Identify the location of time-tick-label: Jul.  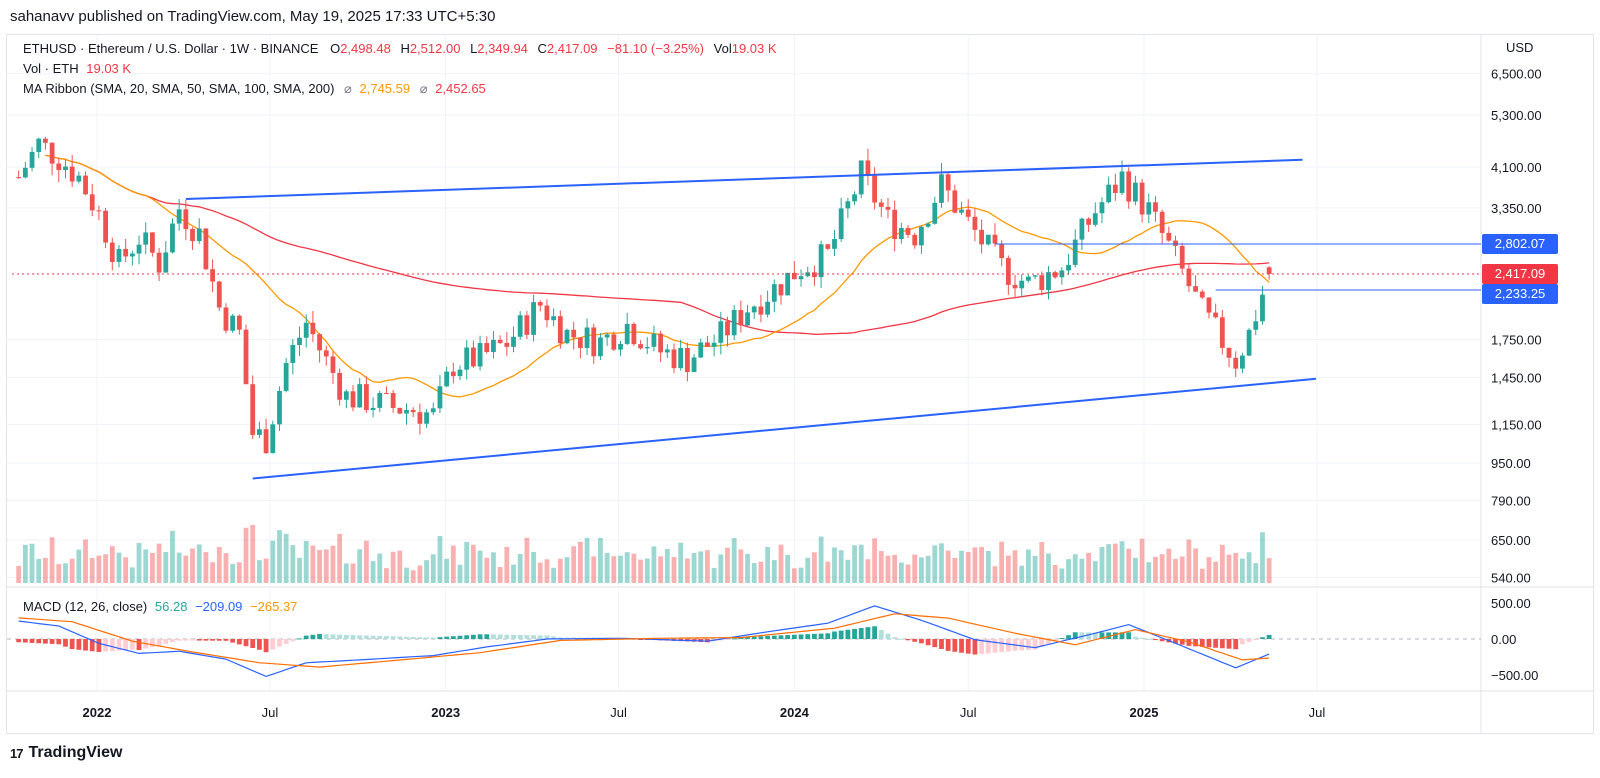
(1317, 712).